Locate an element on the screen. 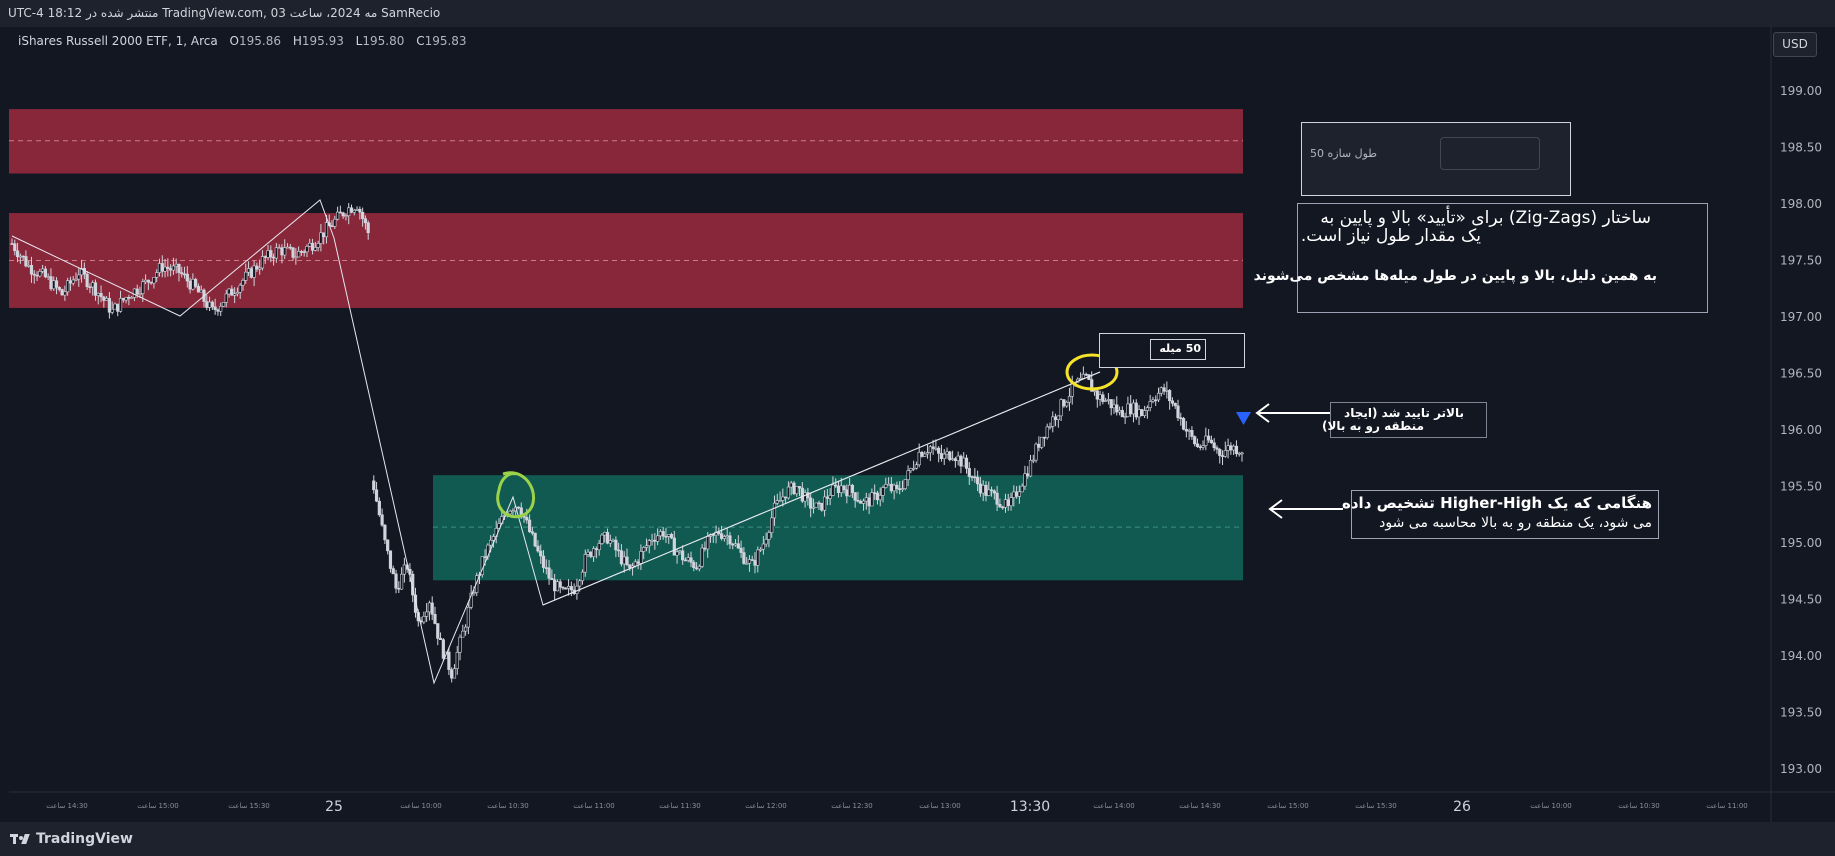 Image resolution: width=1835 pixels, height=856 pixels. confirmed-high-note-box: بالاتر تایید شد (ایجاد منطقه رو به بالا) is located at coordinates (1404, 420).